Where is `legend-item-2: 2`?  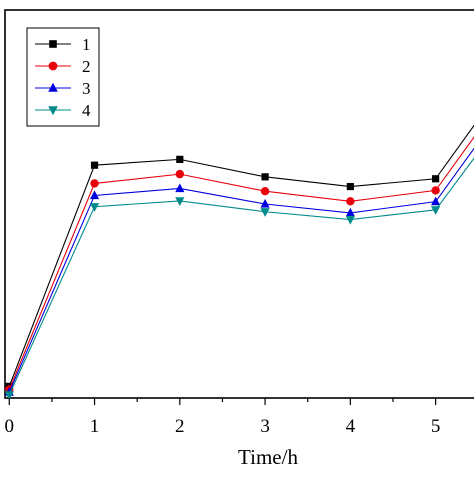
legend-item-2: 2 is located at coordinates (63, 66).